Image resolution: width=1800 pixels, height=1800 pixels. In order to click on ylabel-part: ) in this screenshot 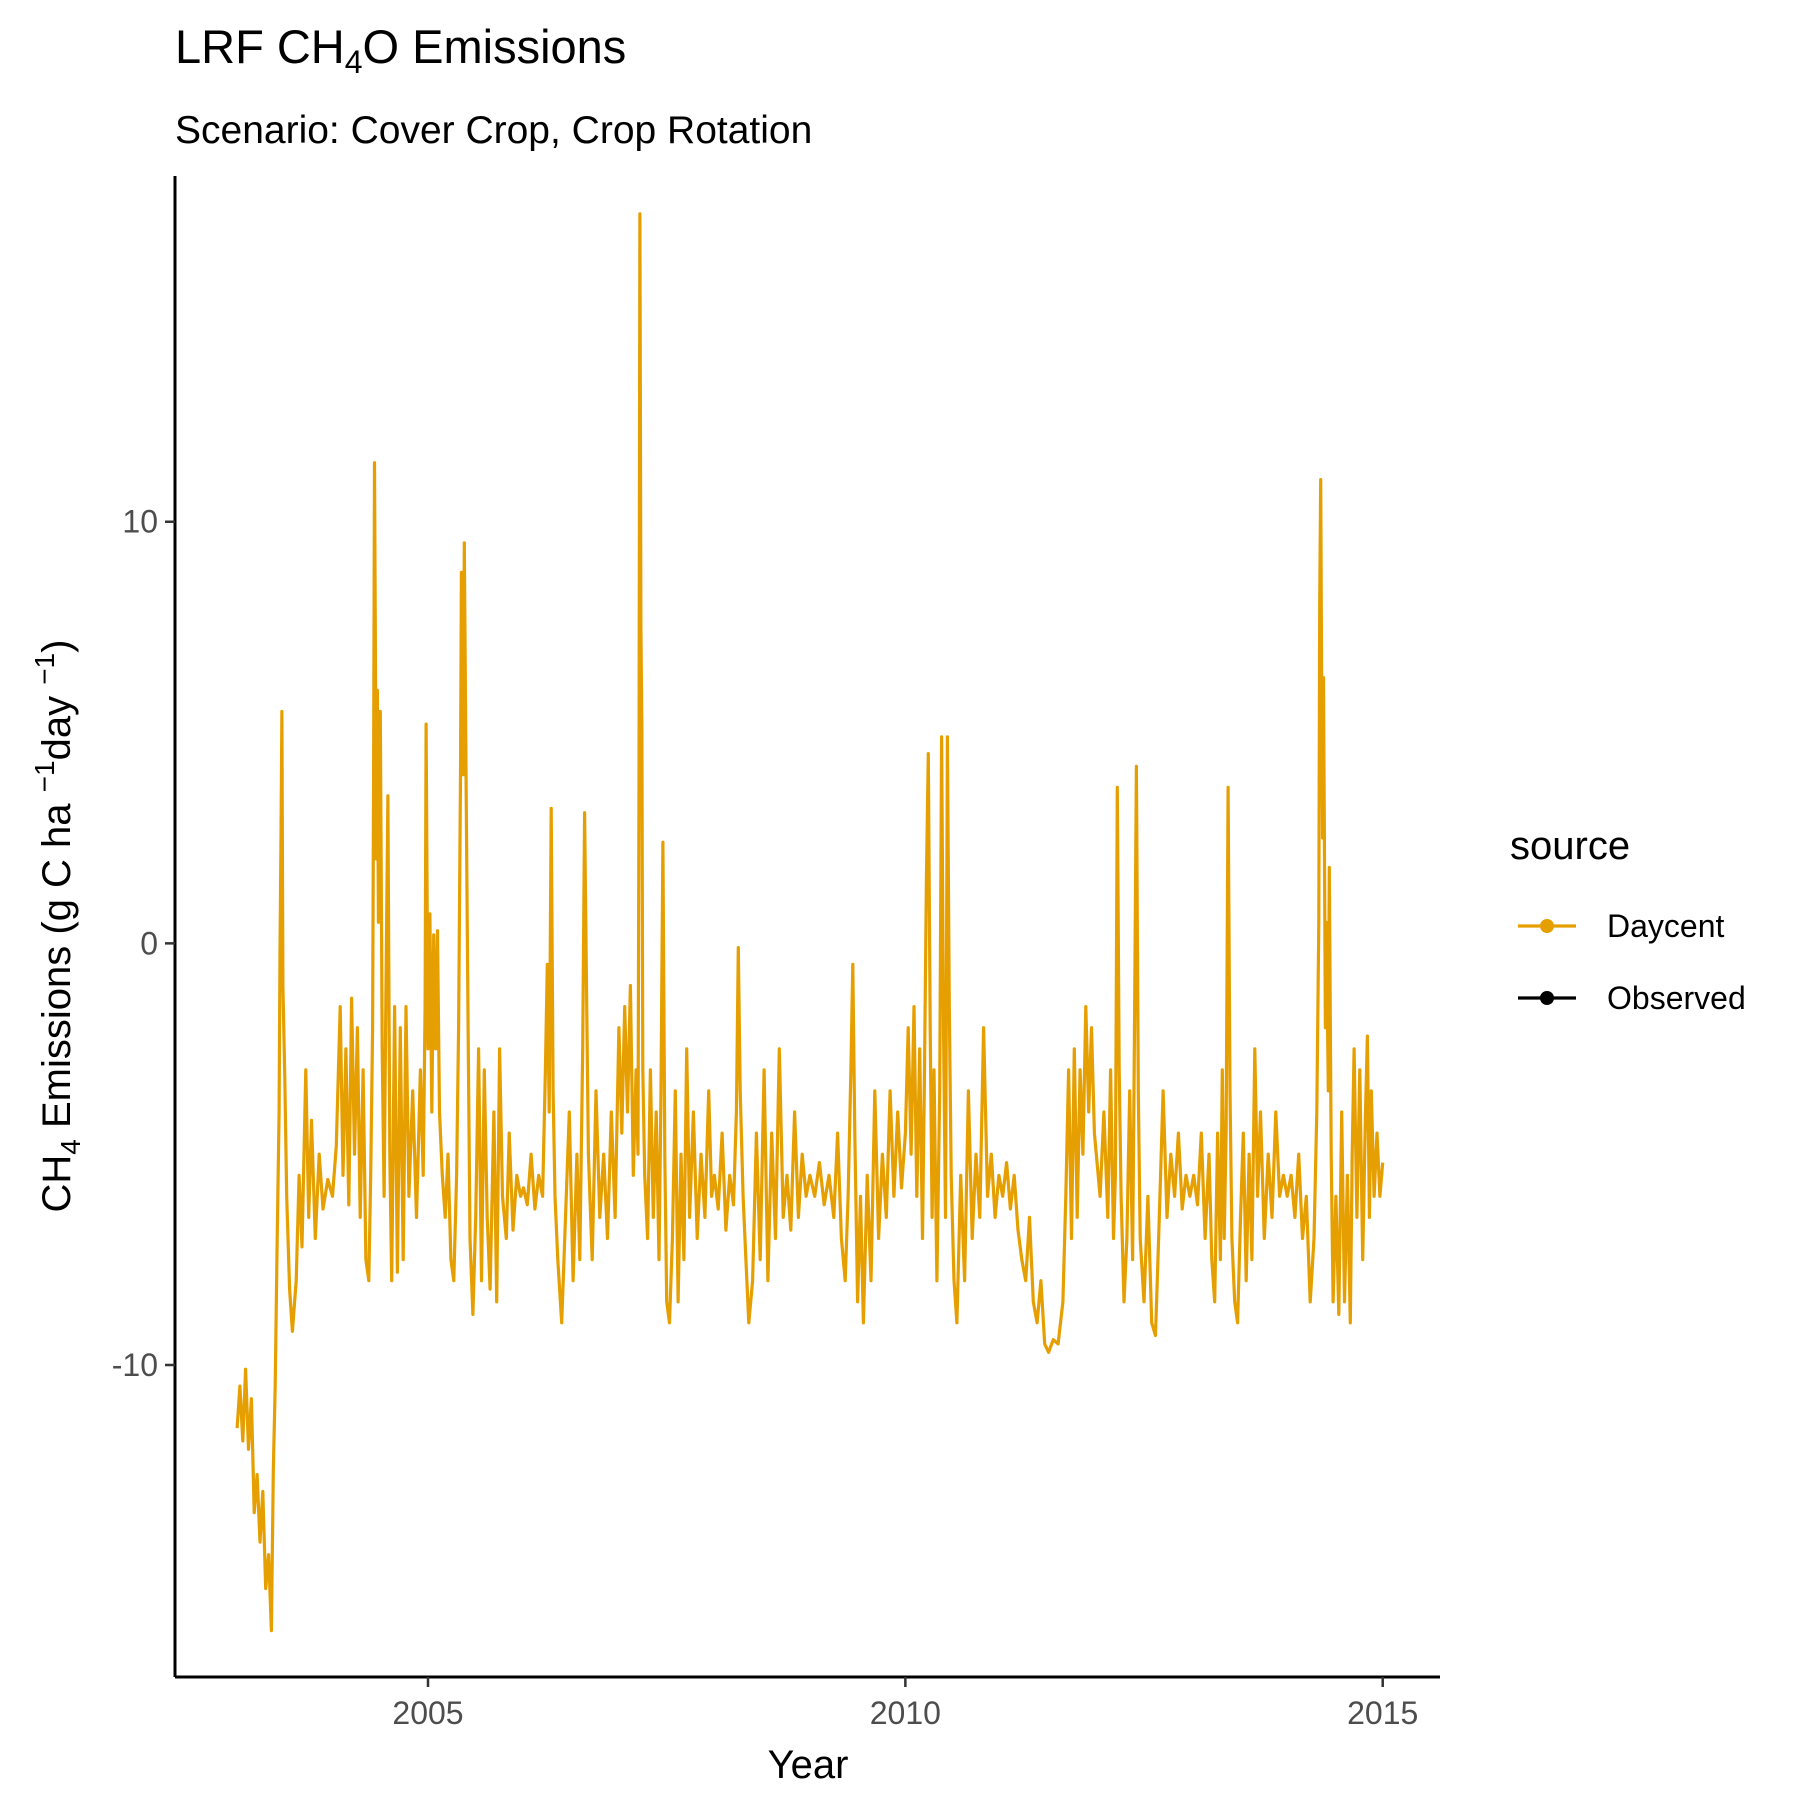, I will do `click(57, 646)`.